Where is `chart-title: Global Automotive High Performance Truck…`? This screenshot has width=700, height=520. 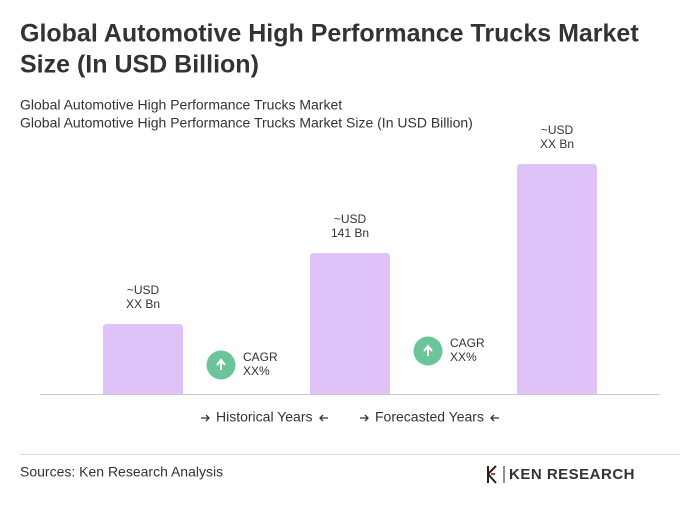
chart-title: Global Automotive High Performance Truck… is located at coordinates (329, 34).